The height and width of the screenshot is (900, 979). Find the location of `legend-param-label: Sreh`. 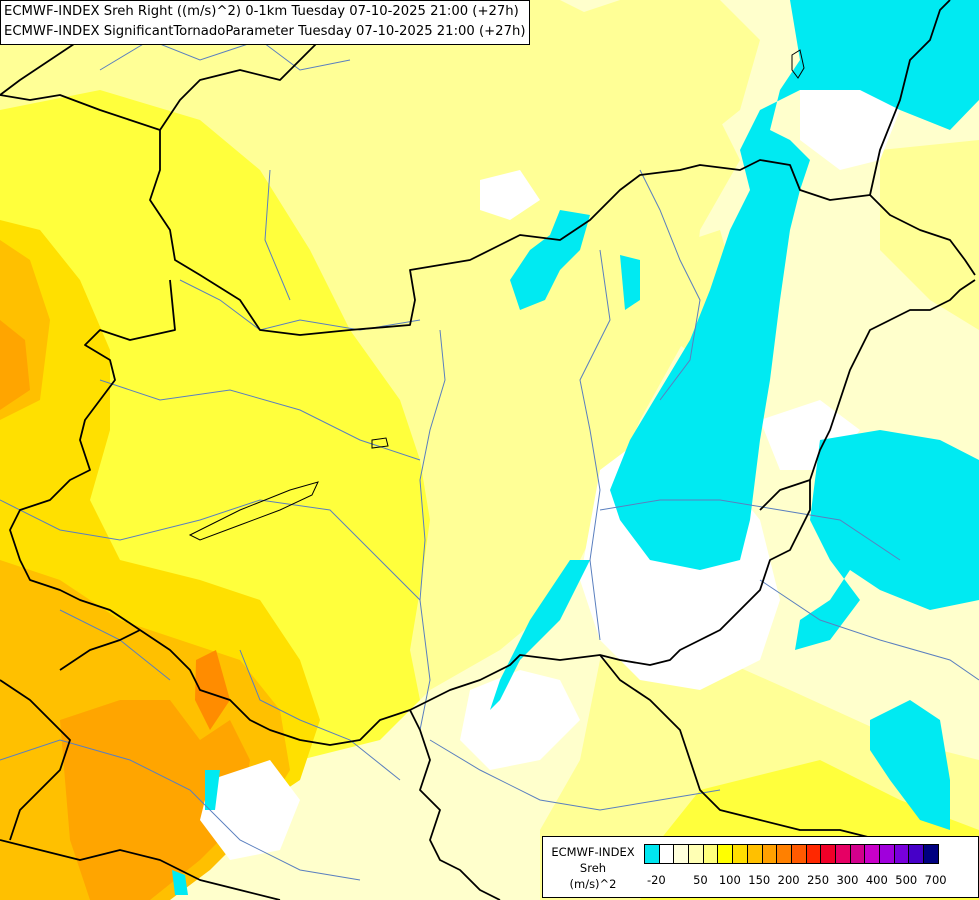

legend-param-label: Sreh is located at coordinates (593, 868).